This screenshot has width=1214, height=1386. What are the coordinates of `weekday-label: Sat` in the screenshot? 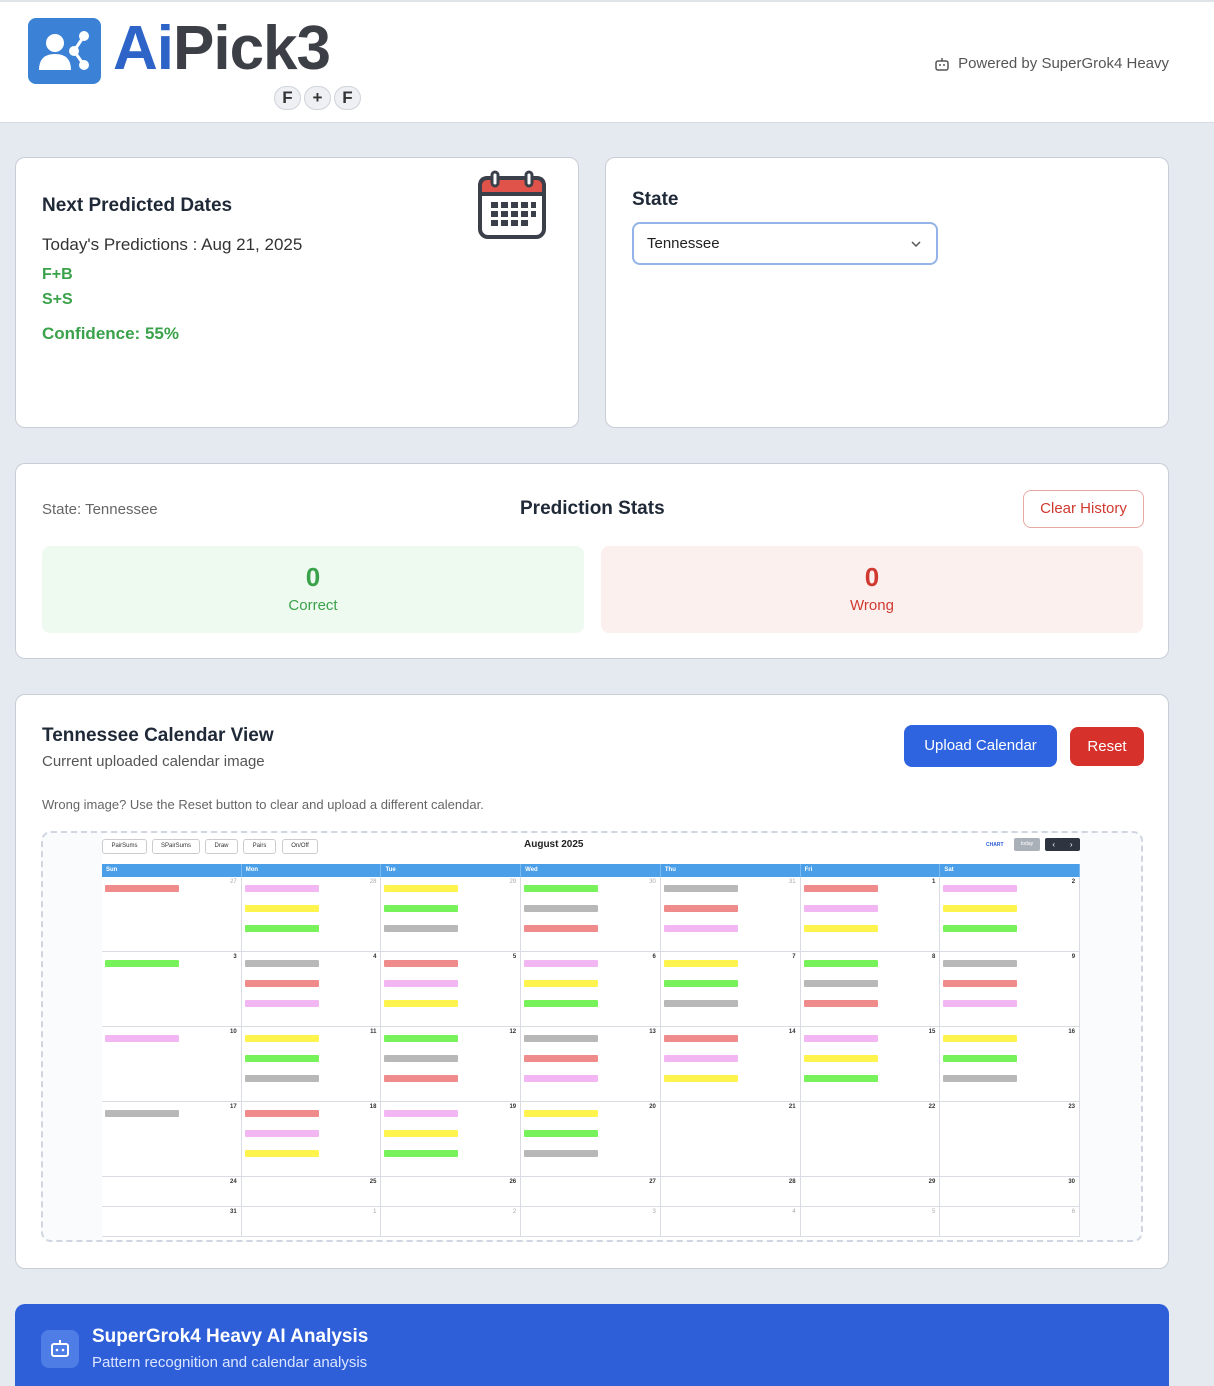 It's located at (1010, 870).